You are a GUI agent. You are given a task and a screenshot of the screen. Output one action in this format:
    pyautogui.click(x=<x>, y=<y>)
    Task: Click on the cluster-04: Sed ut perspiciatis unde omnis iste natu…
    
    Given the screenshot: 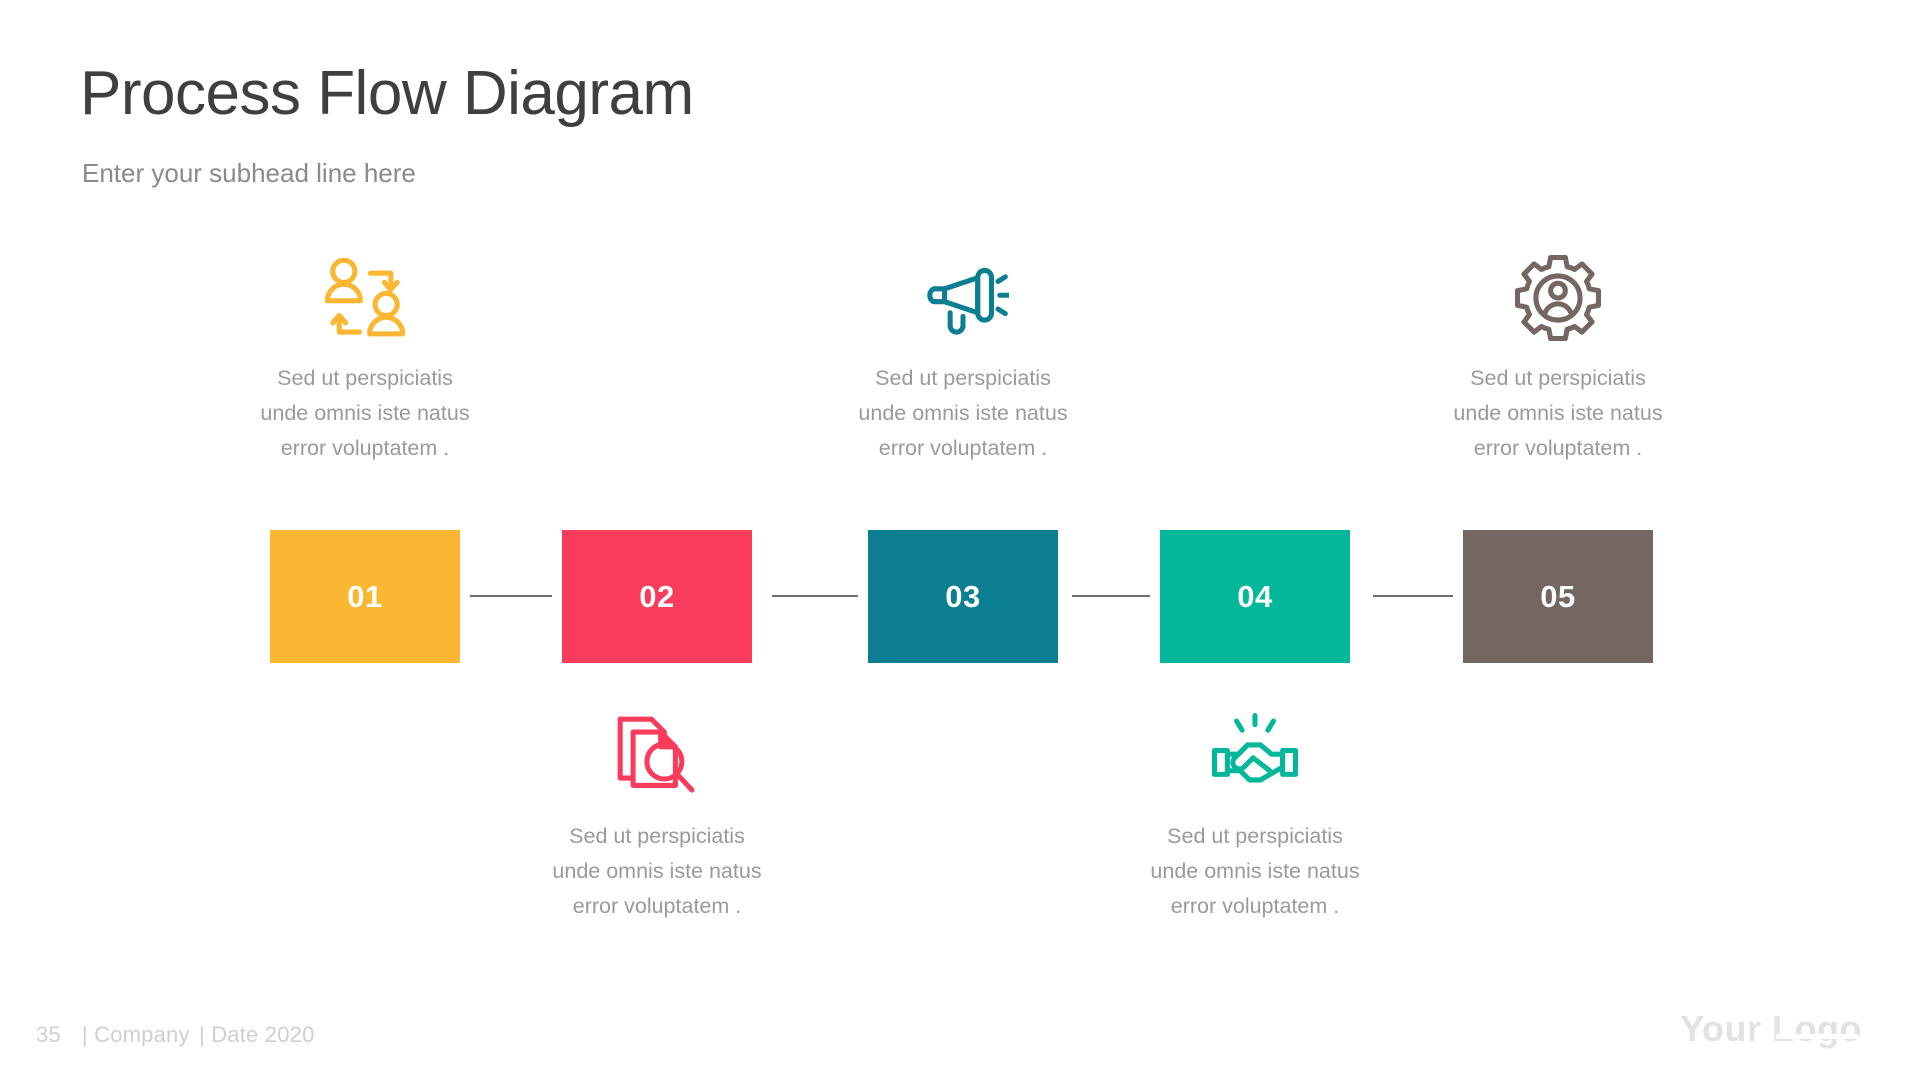 What is the action you would take?
    pyautogui.click(x=1255, y=817)
    